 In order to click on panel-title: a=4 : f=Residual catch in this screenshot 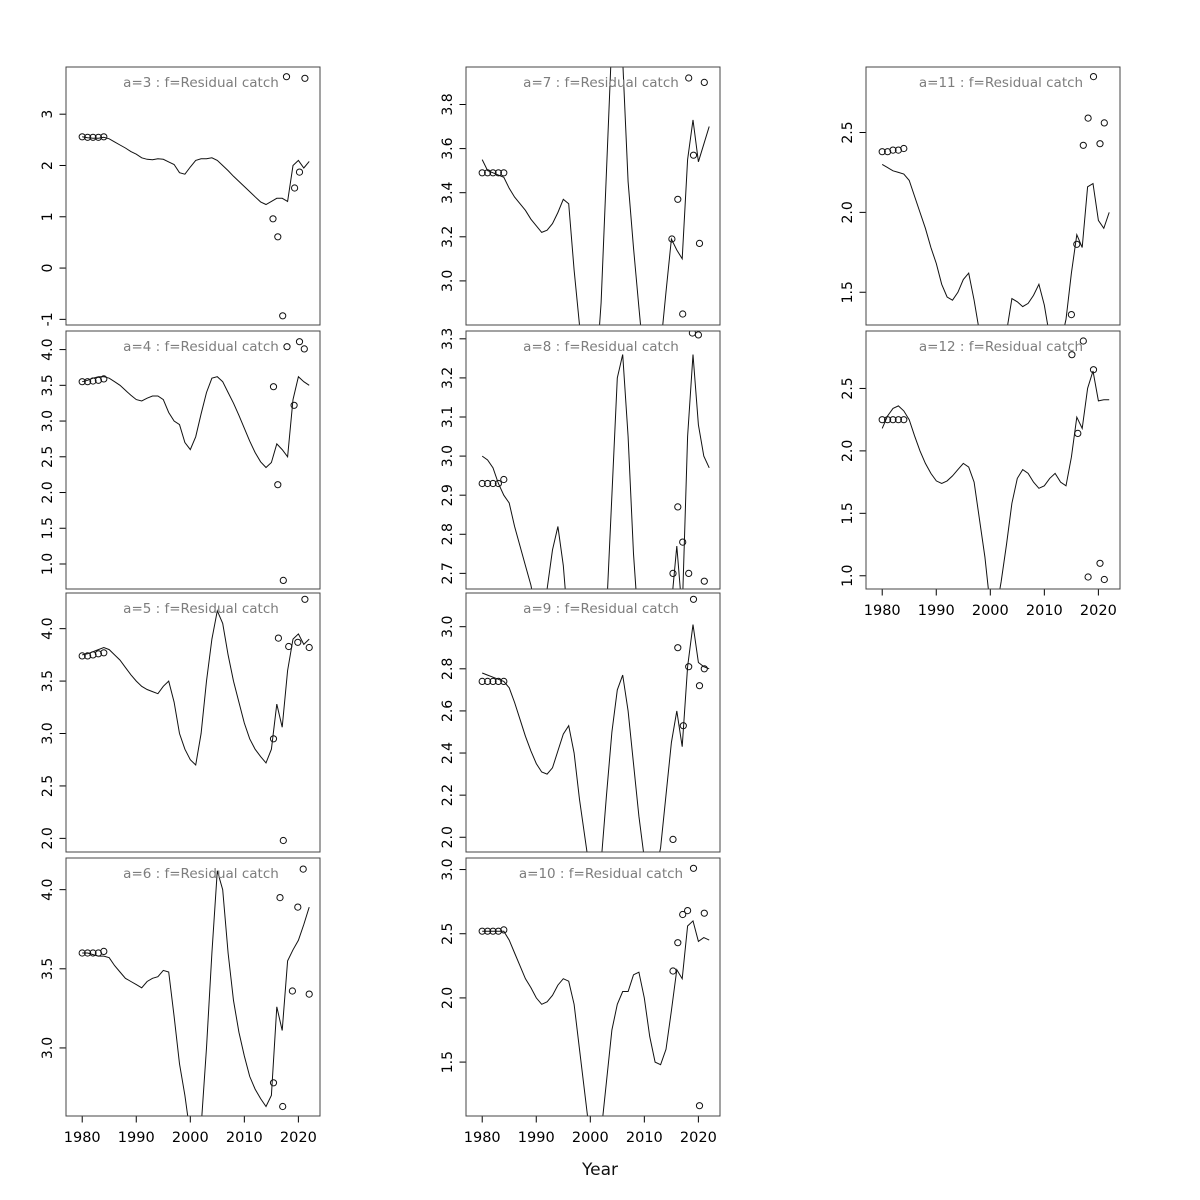, I will do `click(201, 347)`.